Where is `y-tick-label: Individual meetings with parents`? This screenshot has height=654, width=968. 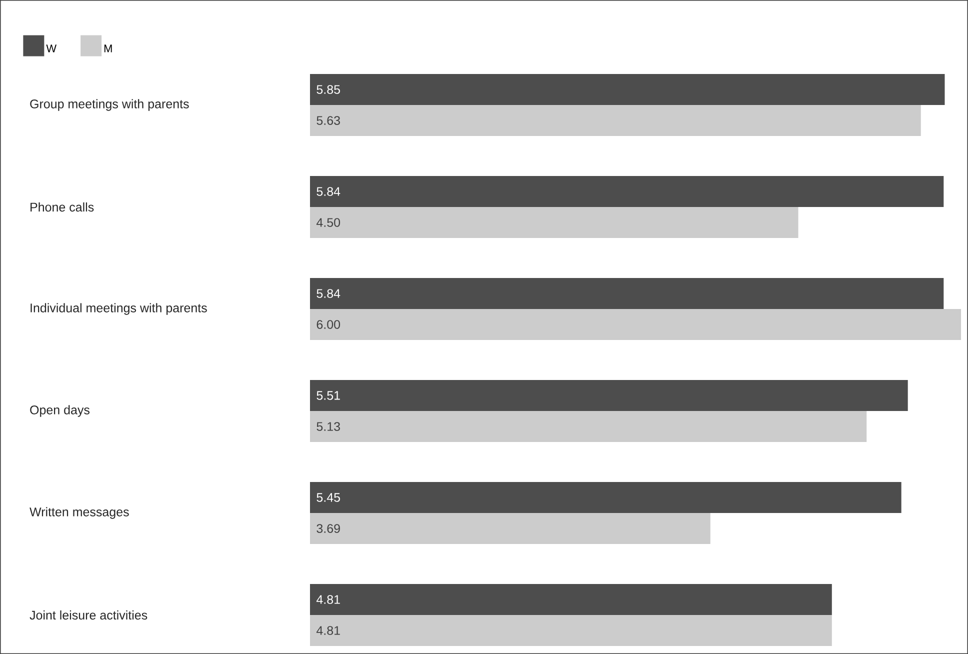
y-tick-label: Individual meetings with parents is located at coordinates (118, 309).